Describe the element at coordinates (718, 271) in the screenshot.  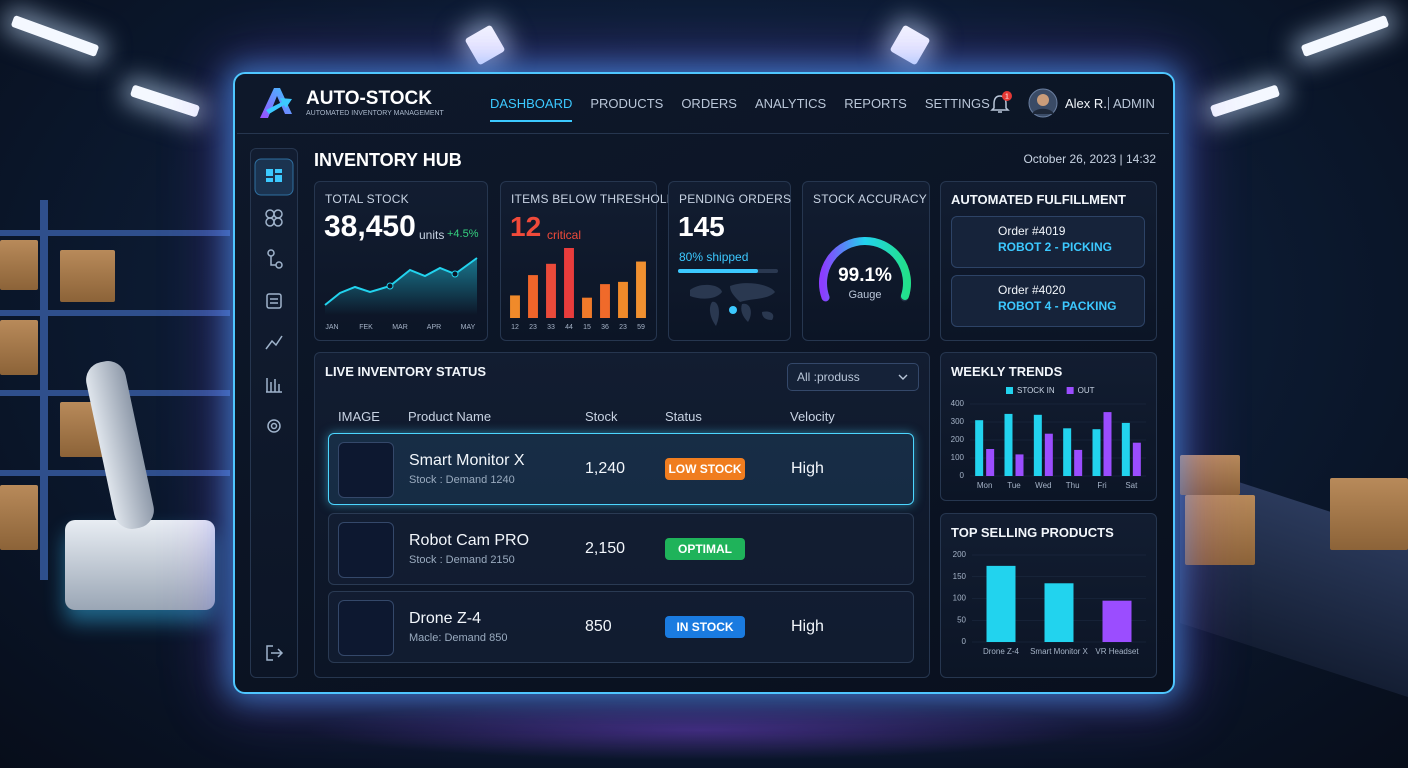
I see `progress-fill` at that location.